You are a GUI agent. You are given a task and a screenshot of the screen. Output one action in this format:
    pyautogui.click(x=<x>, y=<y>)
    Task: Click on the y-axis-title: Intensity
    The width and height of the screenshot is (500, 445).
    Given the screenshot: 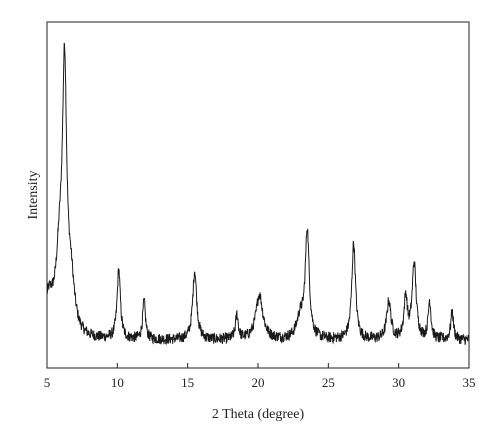 What is the action you would take?
    pyautogui.click(x=33, y=195)
    